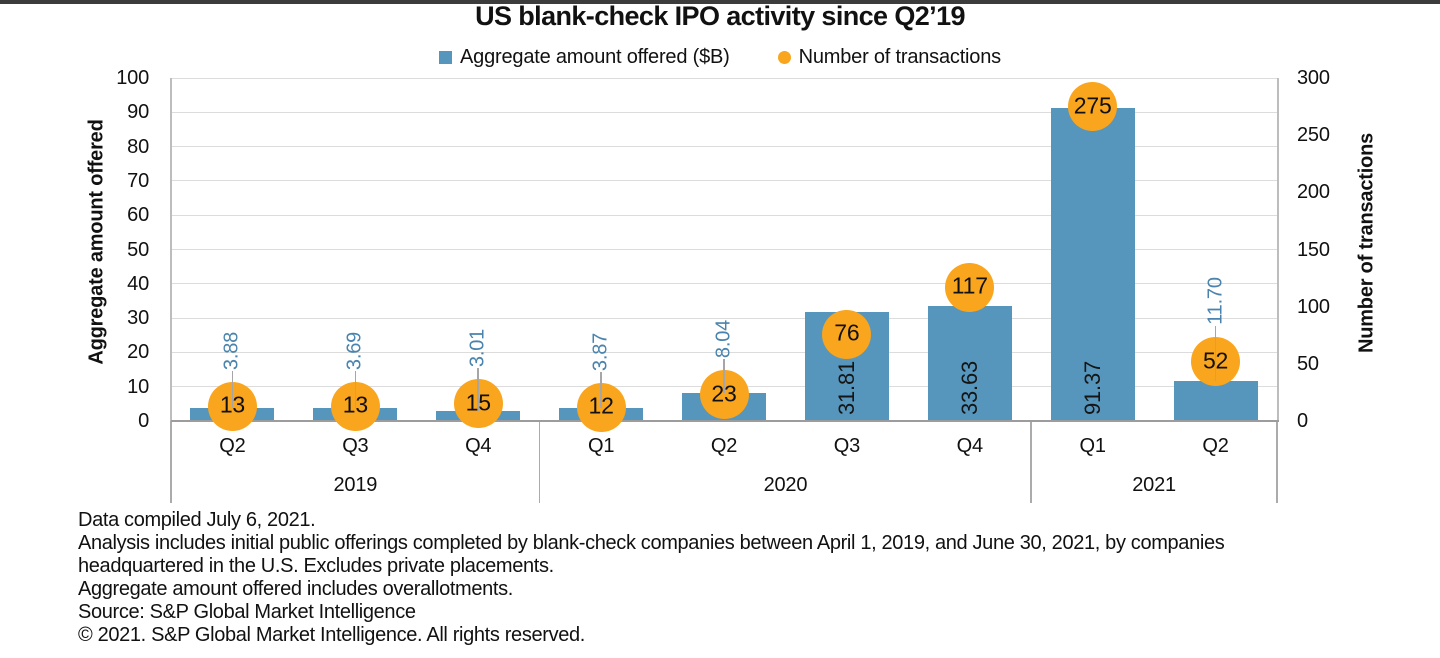 The image size is (1440, 658). I want to click on transactions-count-label: 275, so click(1092, 105).